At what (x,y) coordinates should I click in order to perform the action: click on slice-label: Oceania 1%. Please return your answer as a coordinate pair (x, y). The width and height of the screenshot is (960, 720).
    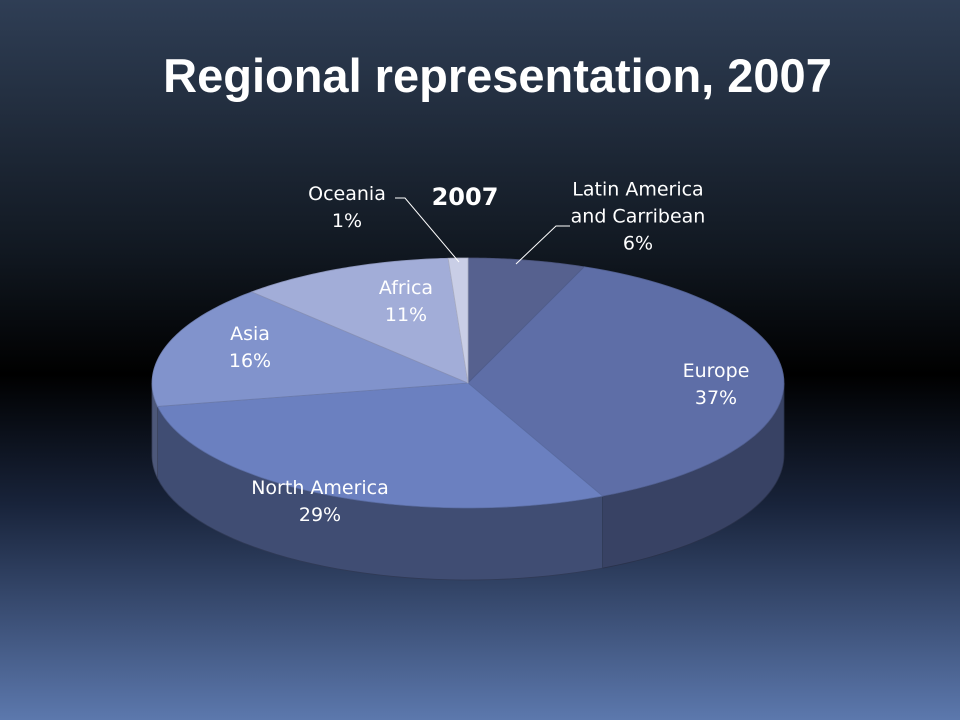
    Looking at the image, I should click on (347, 208).